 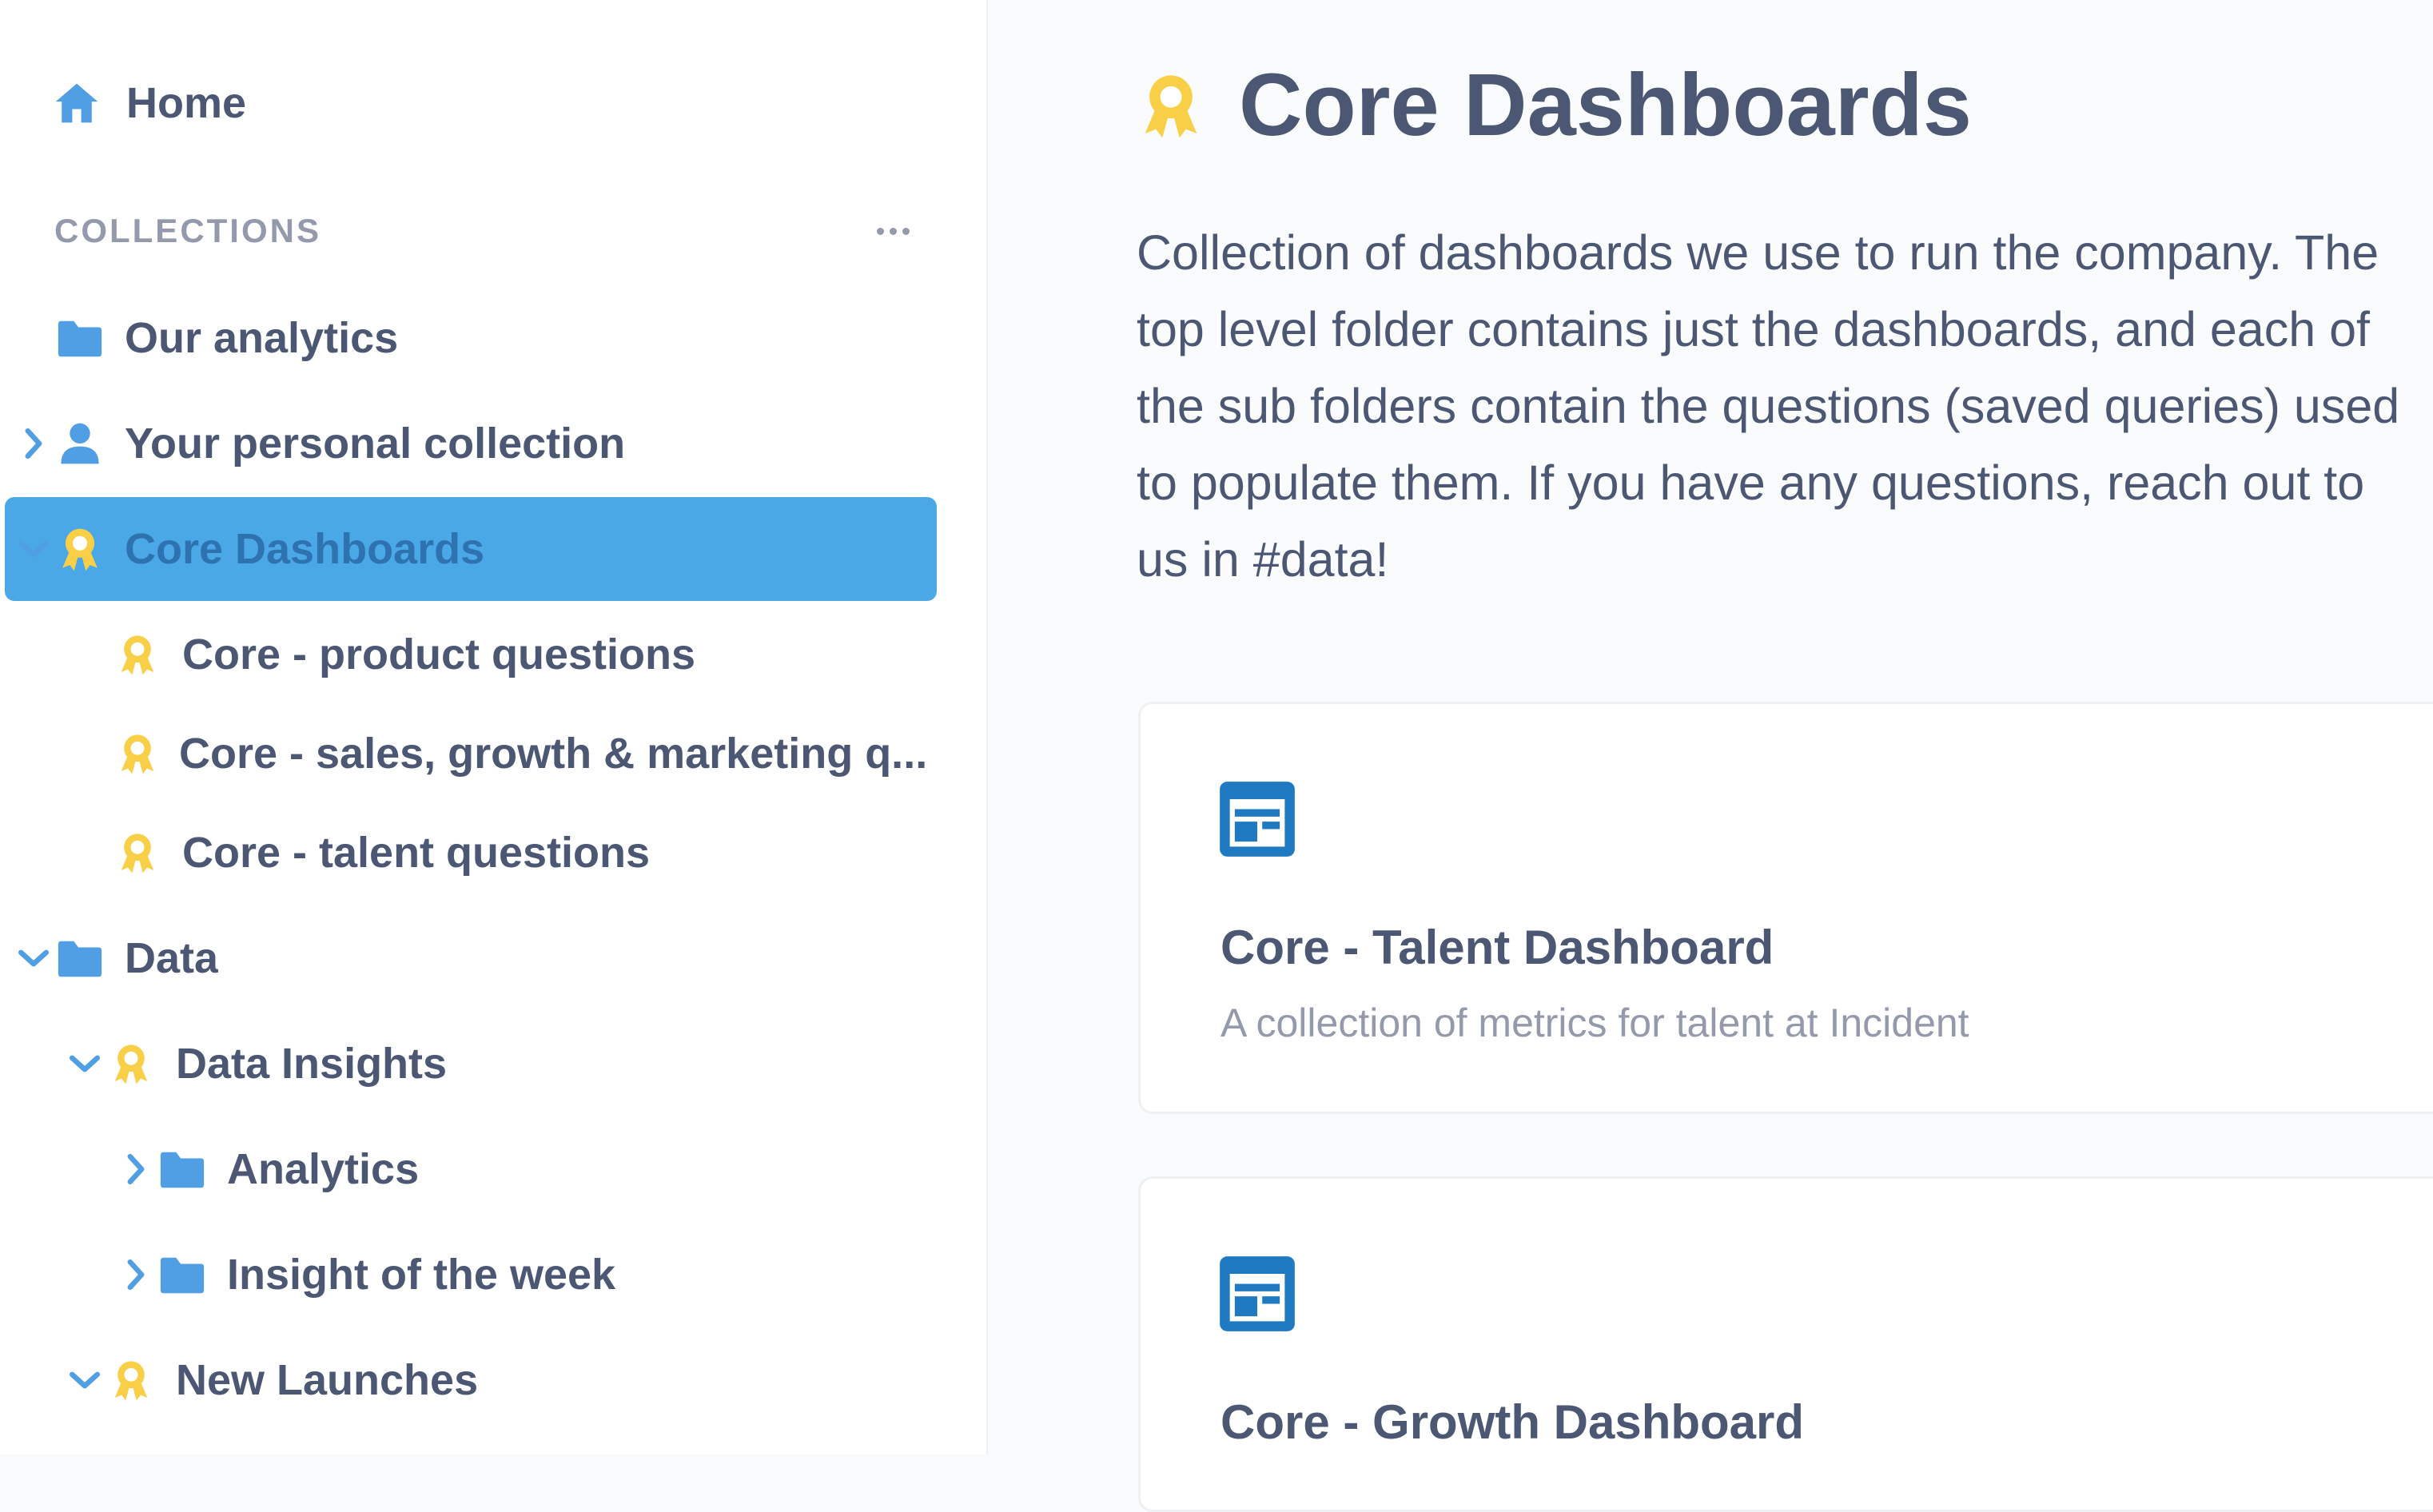 I want to click on collections-header-label: COLLECTIONS, so click(x=187, y=230).